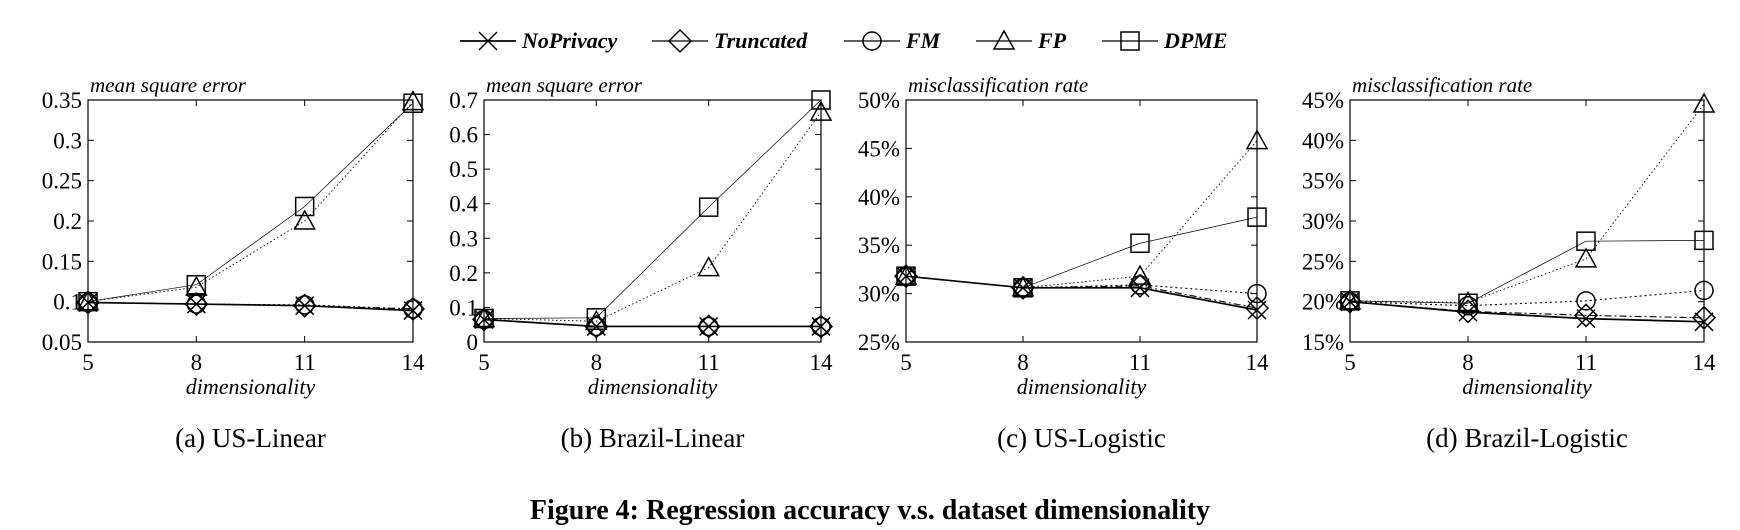 The image size is (1740, 530). I want to click on y-tick-label: 0, so click(473, 342).